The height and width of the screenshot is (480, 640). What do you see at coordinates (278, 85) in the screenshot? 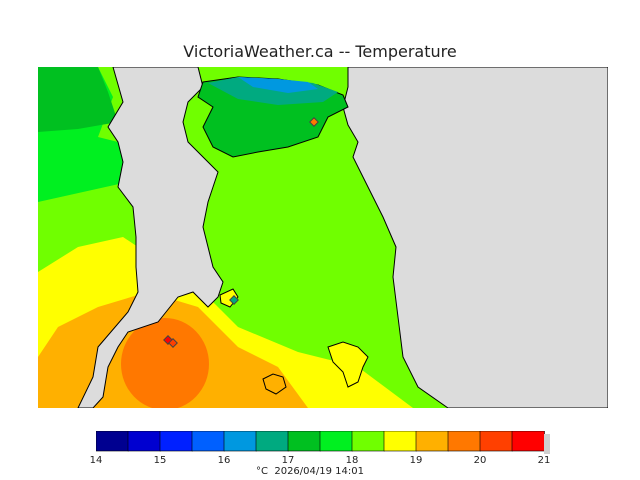
I see `island-north-blue` at bounding box center [278, 85].